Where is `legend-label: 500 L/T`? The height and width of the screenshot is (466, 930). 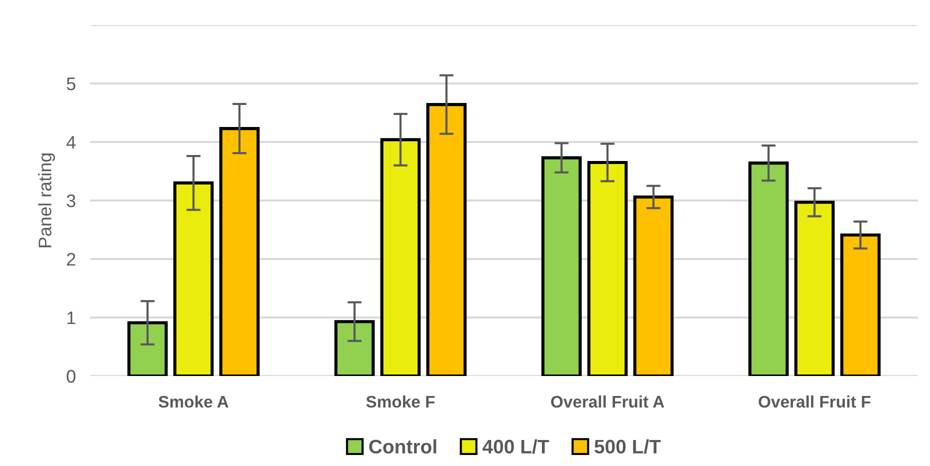
legend-label: 500 L/T is located at coordinates (627, 446).